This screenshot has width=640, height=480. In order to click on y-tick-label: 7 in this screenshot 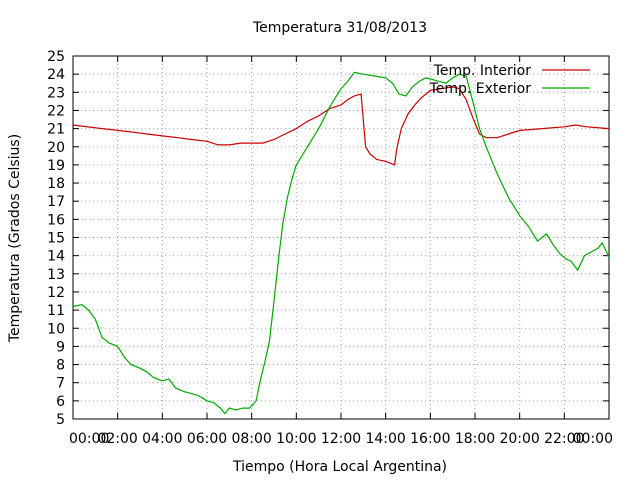, I will do `click(60, 384)`.